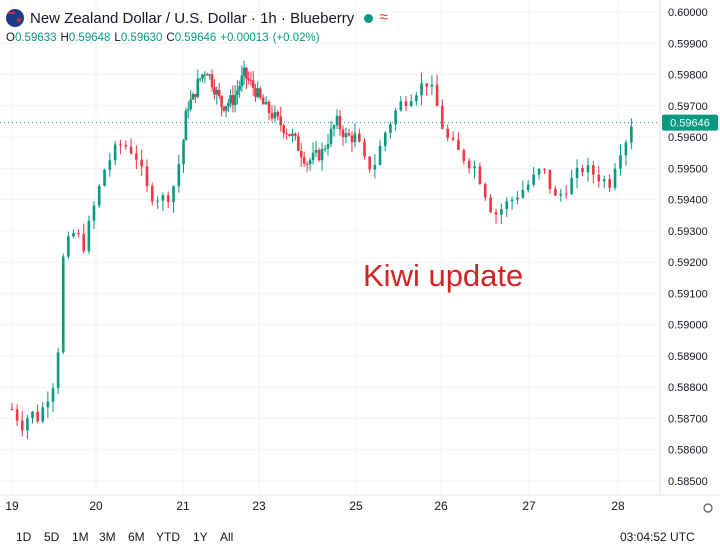 The image size is (720, 544). Describe the element at coordinates (369, 18) in the screenshot. I see `market-status-icon` at that location.